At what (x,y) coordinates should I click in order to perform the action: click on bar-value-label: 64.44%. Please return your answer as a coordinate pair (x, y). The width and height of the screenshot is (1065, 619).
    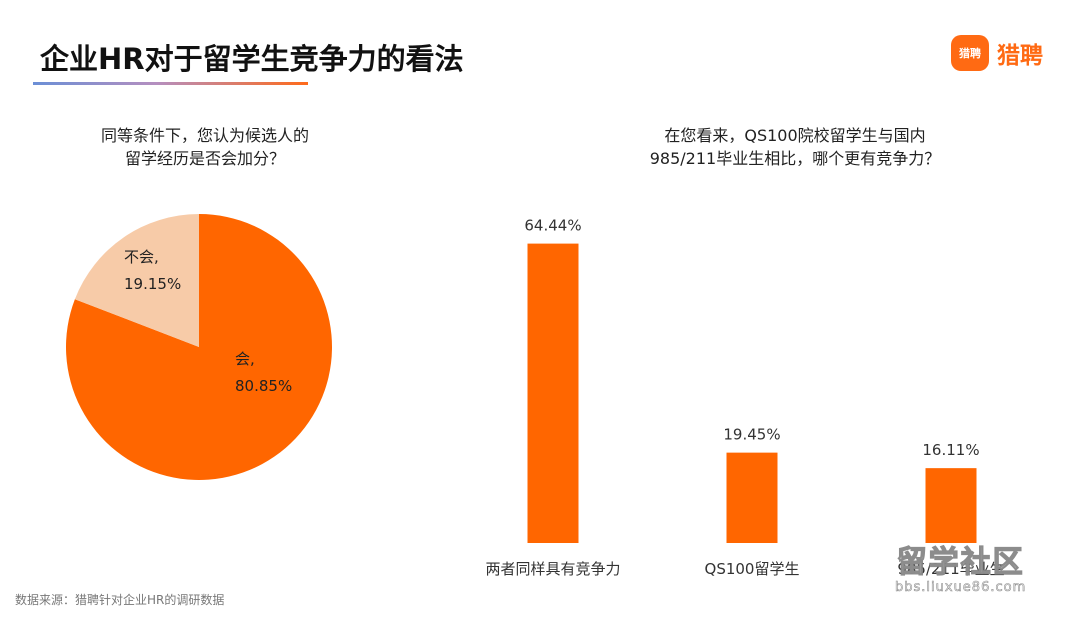
    Looking at the image, I should click on (552, 226).